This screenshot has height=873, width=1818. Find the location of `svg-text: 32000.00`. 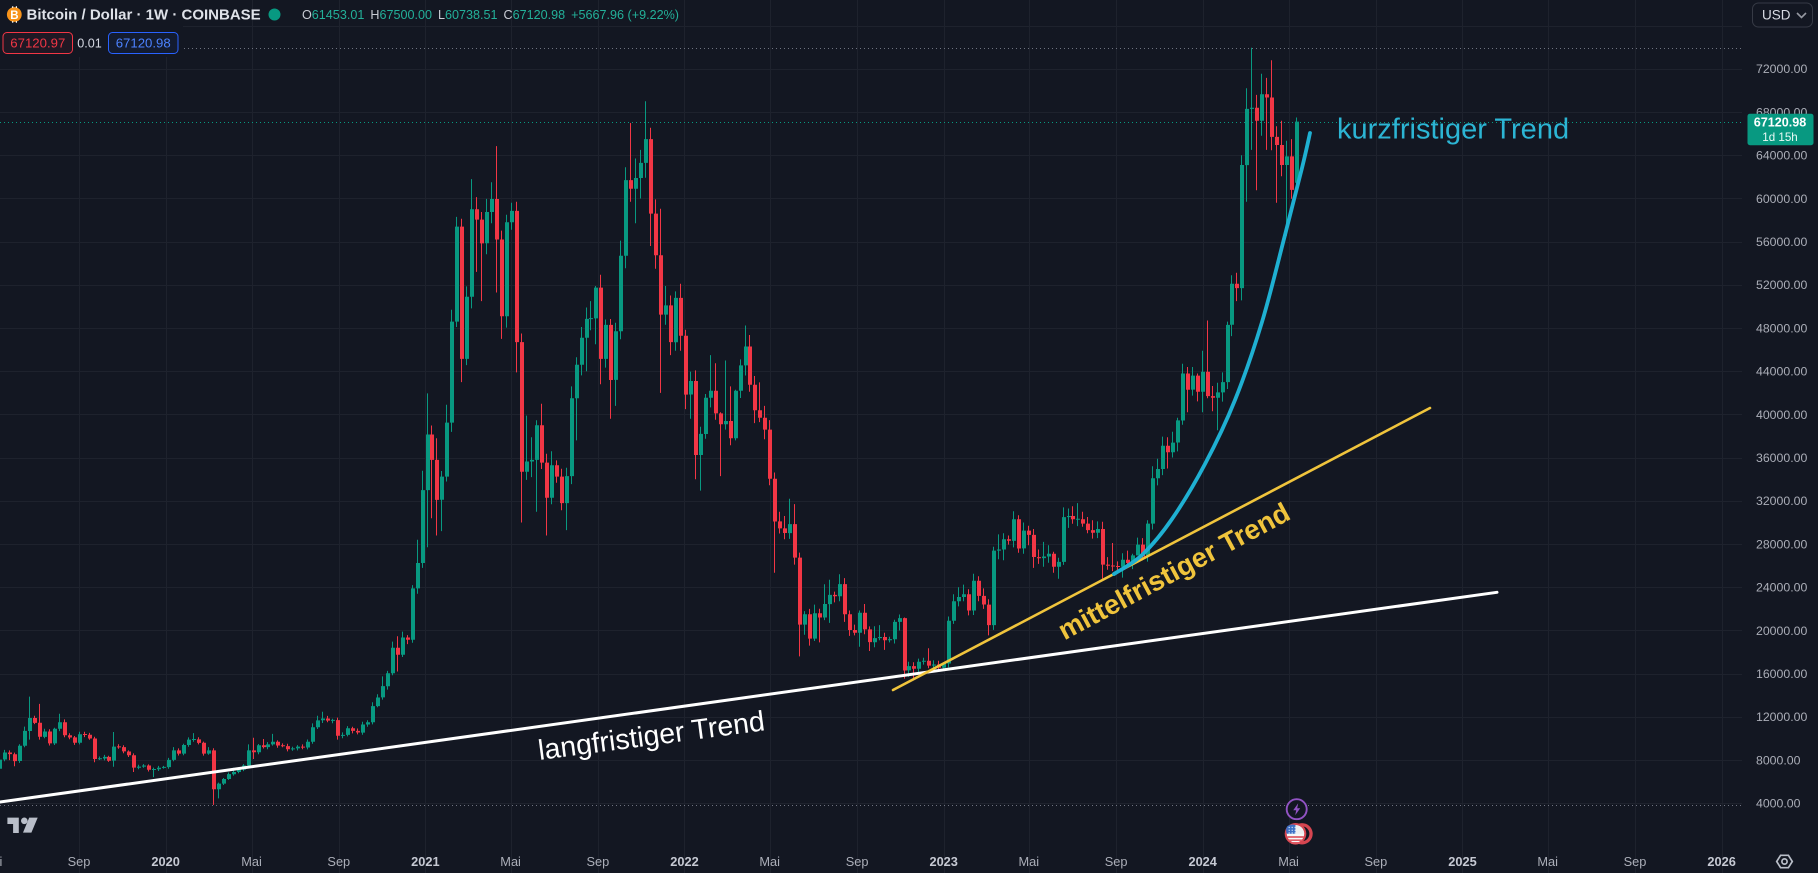

svg-text: 32000.00 is located at coordinates (1781, 501).